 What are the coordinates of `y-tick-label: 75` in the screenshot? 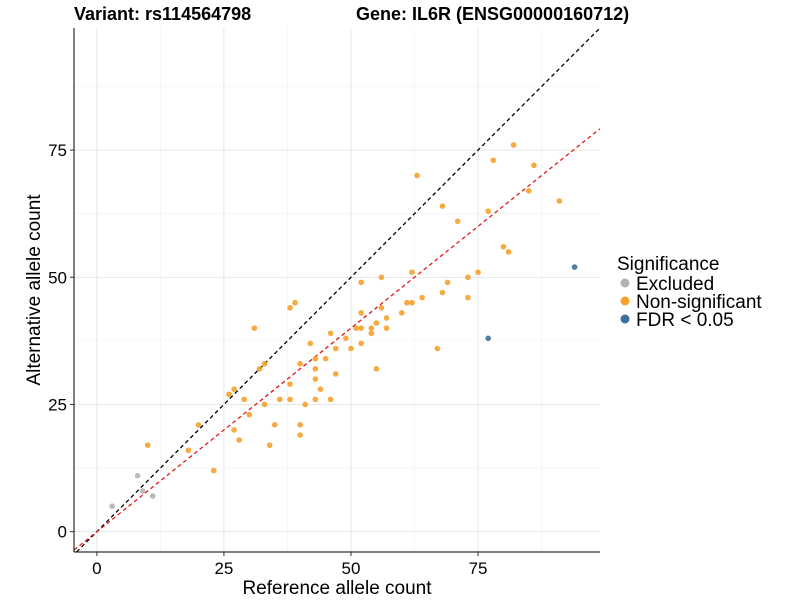 It's located at (57, 150).